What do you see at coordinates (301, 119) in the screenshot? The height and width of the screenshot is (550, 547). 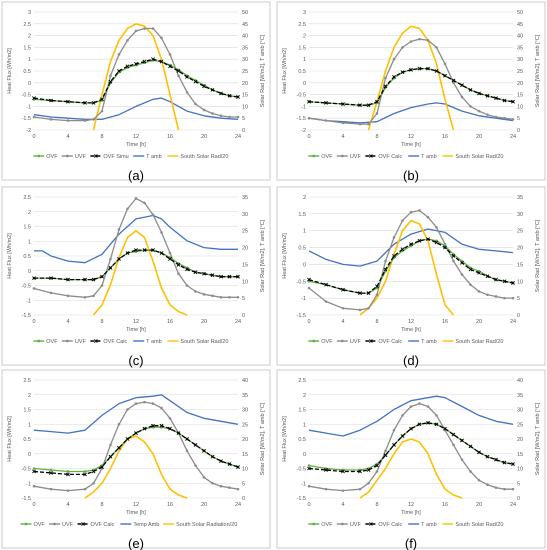 I see `y-tick-label: -1.5` at bounding box center [301, 119].